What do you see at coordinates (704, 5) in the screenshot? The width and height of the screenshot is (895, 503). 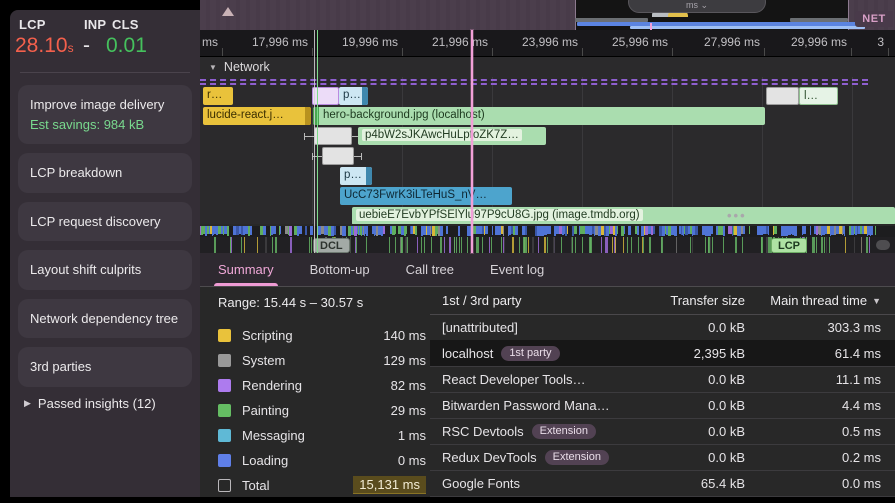 I see `chevron-down-icon: ⌄` at bounding box center [704, 5].